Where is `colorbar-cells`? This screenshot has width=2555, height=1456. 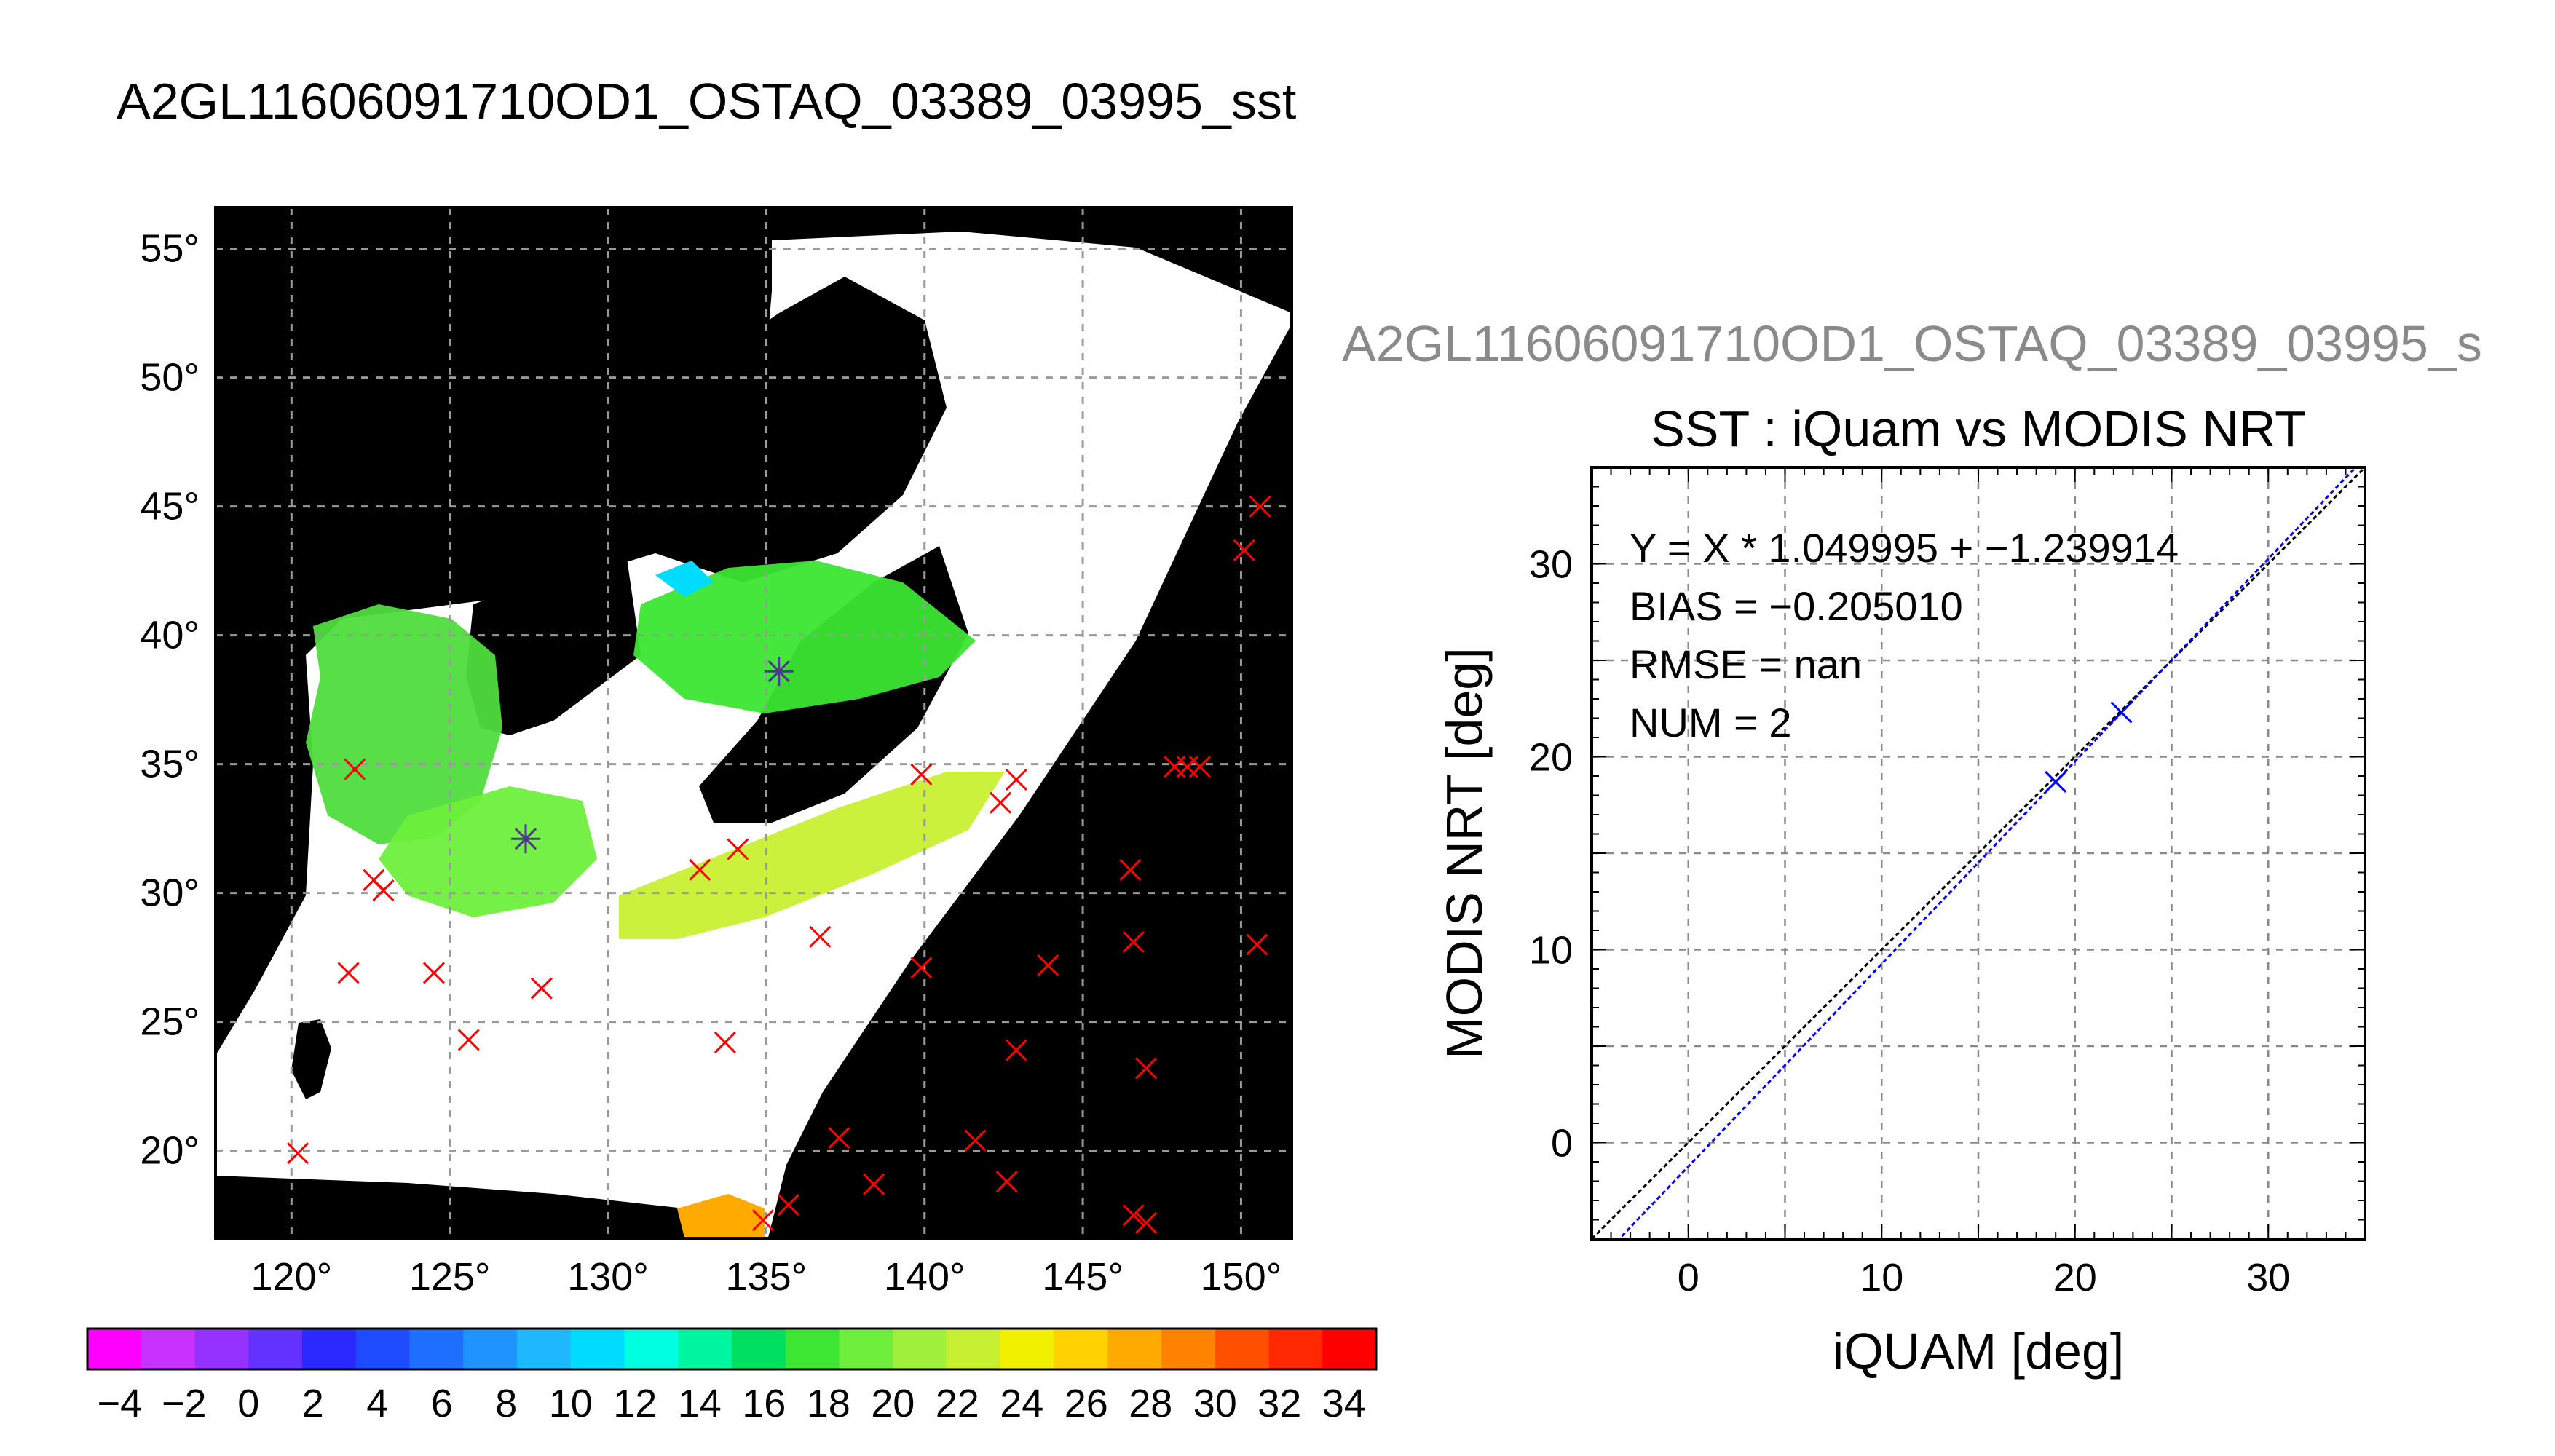 colorbar-cells is located at coordinates (732, 1349).